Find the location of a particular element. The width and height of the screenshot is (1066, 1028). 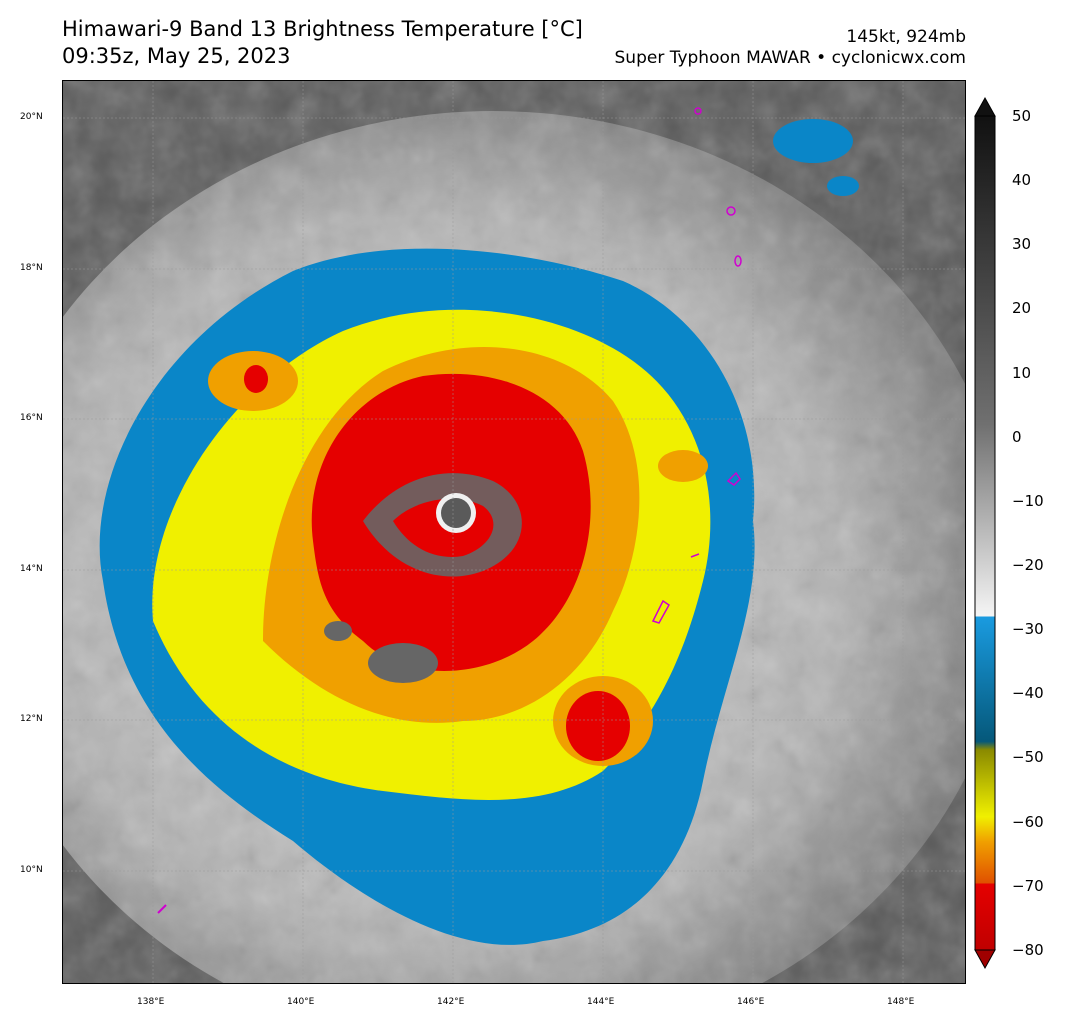

storm-intensity: 145kt, 924mb is located at coordinates (906, 37).